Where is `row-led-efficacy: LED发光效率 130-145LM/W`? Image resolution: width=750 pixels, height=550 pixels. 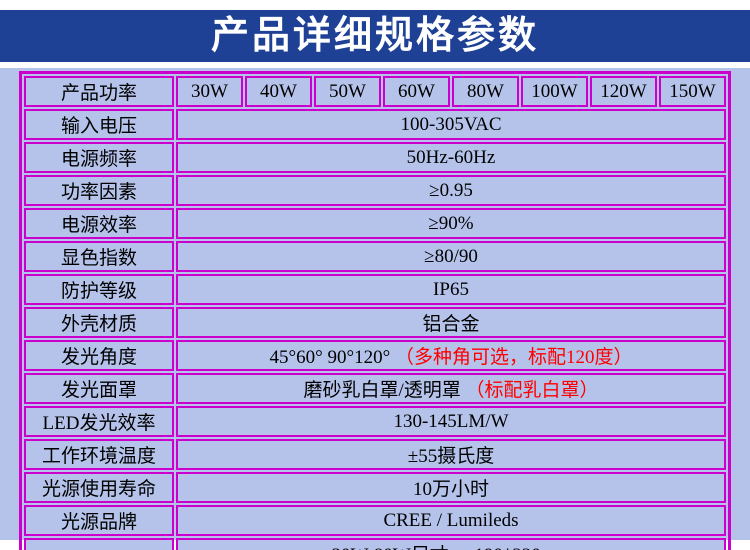
row-led-efficacy: LED发光效率 130-145LM/W is located at coordinates (375, 421).